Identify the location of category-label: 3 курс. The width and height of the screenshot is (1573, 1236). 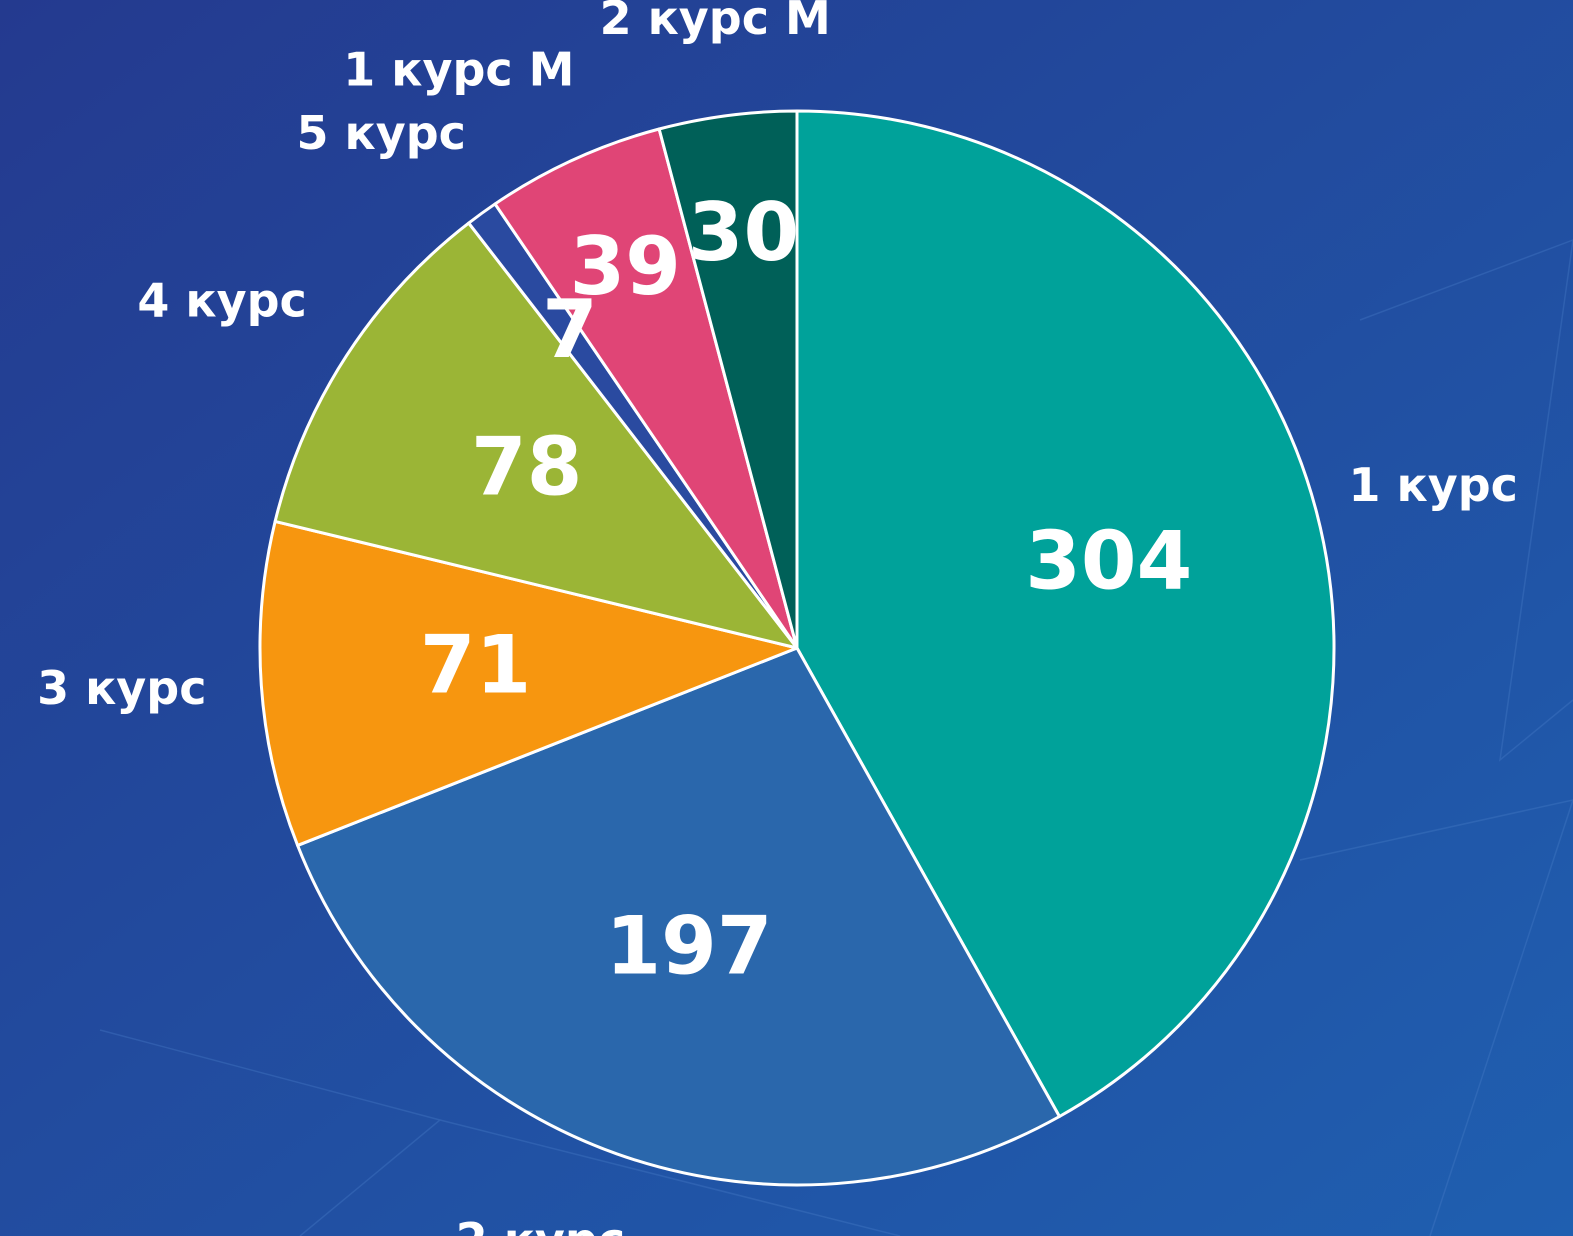
(121, 688).